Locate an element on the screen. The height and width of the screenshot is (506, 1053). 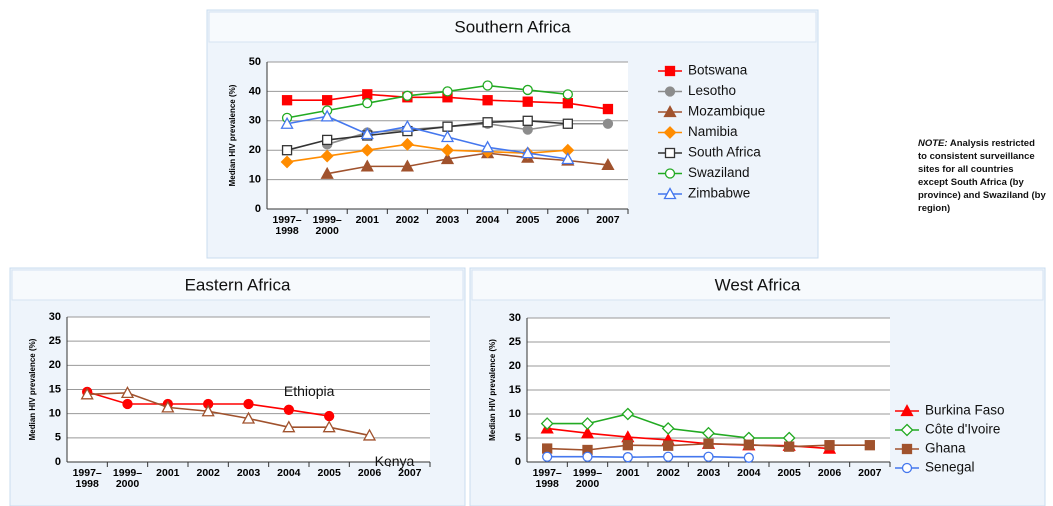
chart-title: West Africa is located at coordinates (758, 284).